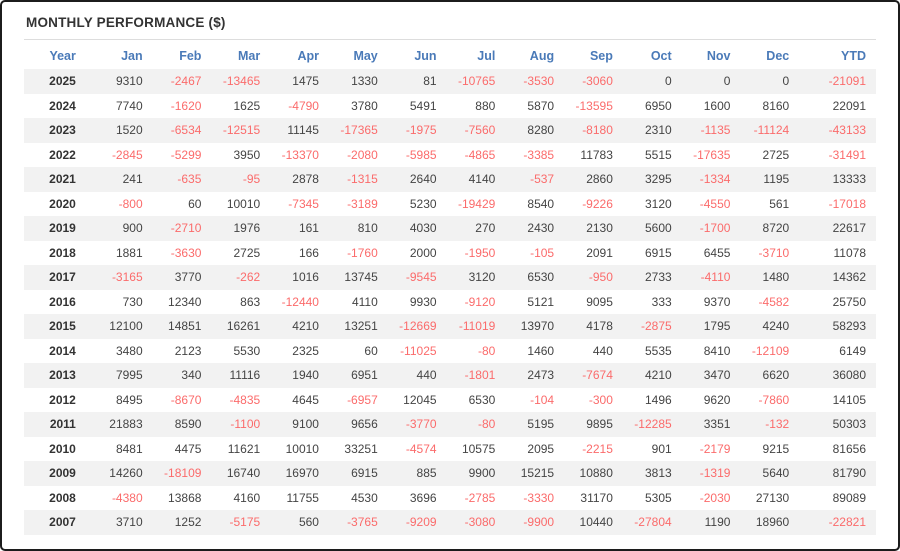  What do you see at coordinates (362, 522) in the screenshot?
I see `value-cell: -3765` at bounding box center [362, 522].